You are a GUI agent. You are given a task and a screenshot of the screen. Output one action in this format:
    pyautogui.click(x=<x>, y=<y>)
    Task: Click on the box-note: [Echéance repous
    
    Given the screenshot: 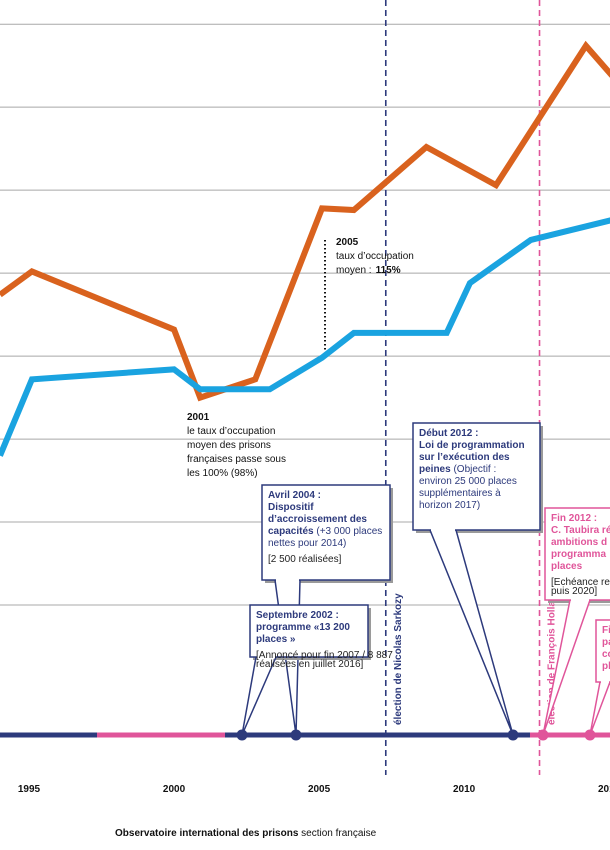 What is the action you would take?
    pyautogui.click(x=580, y=582)
    